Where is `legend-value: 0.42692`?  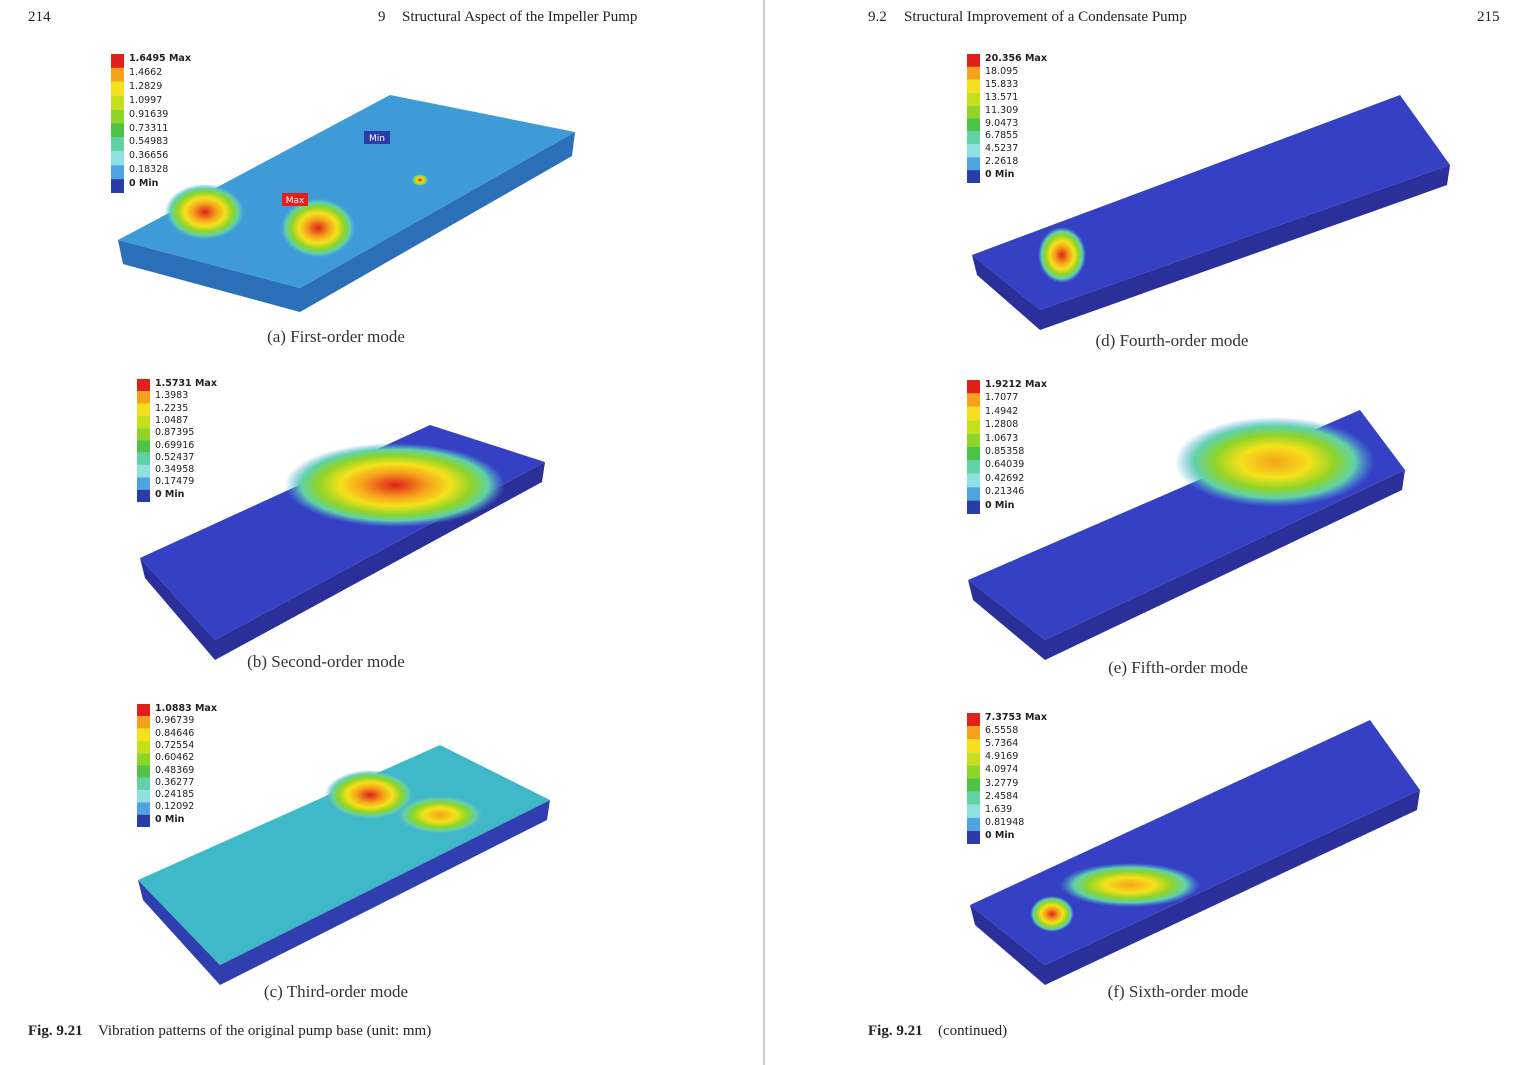
legend-value: 0.42692 is located at coordinates (1005, 478).